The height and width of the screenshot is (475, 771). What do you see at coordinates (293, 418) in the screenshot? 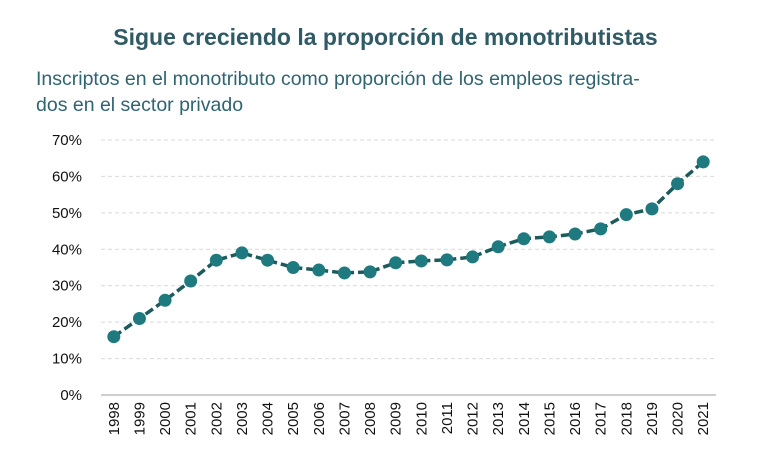
I see `x-tick-label: 2005` at bounding box center [293, 418].